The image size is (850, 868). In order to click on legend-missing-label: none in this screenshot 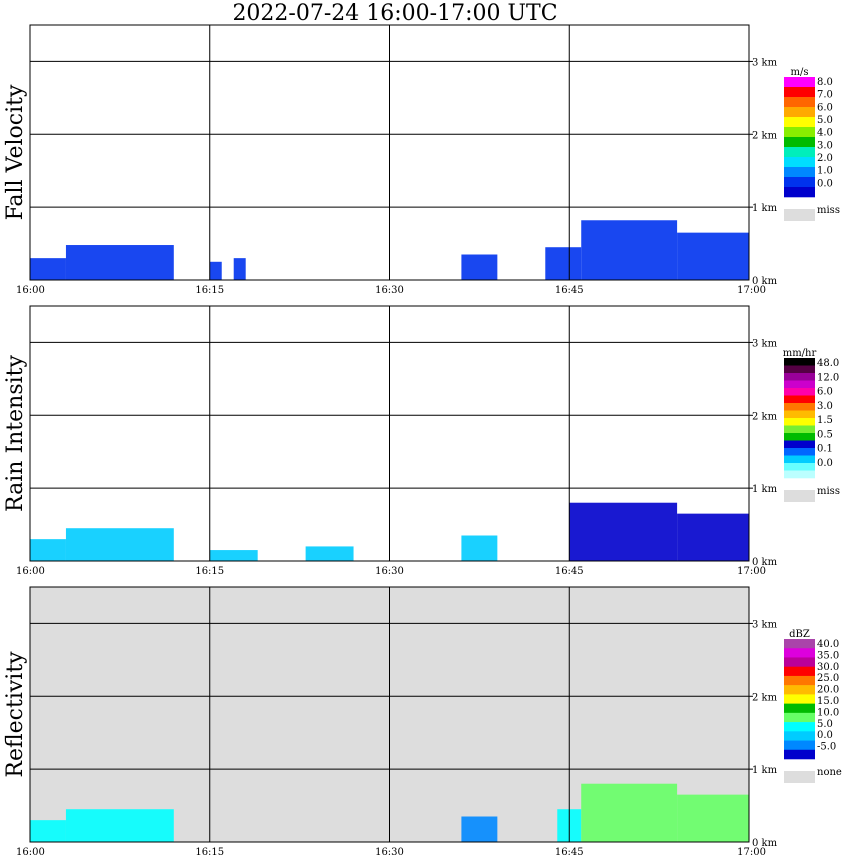, I will do `click(829, 772)`.